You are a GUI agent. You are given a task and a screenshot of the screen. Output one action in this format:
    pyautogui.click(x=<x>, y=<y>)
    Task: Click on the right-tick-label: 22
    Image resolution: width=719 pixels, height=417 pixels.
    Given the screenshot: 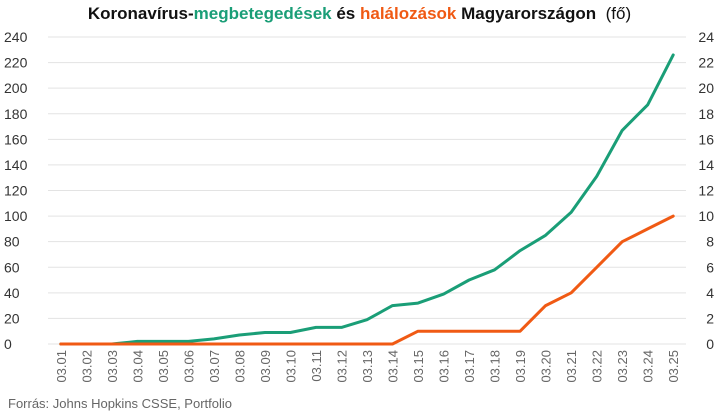 What is the action you would take?
    pyautogui.click(x=706, y=63)
    